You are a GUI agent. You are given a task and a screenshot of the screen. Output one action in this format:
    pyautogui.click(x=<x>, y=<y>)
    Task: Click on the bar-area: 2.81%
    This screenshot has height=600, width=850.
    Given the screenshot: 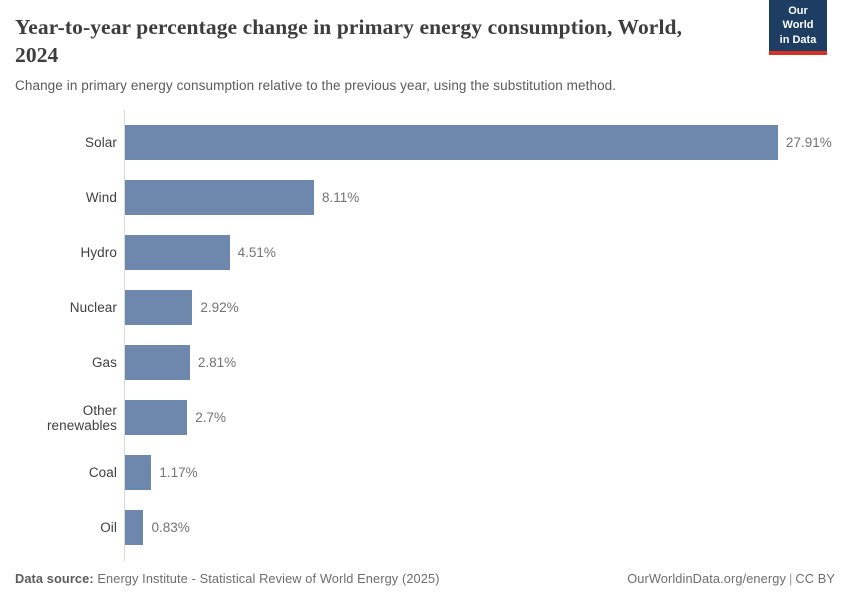 What is the action you would take?
    pyautogui.click(x=479, y=362)
    